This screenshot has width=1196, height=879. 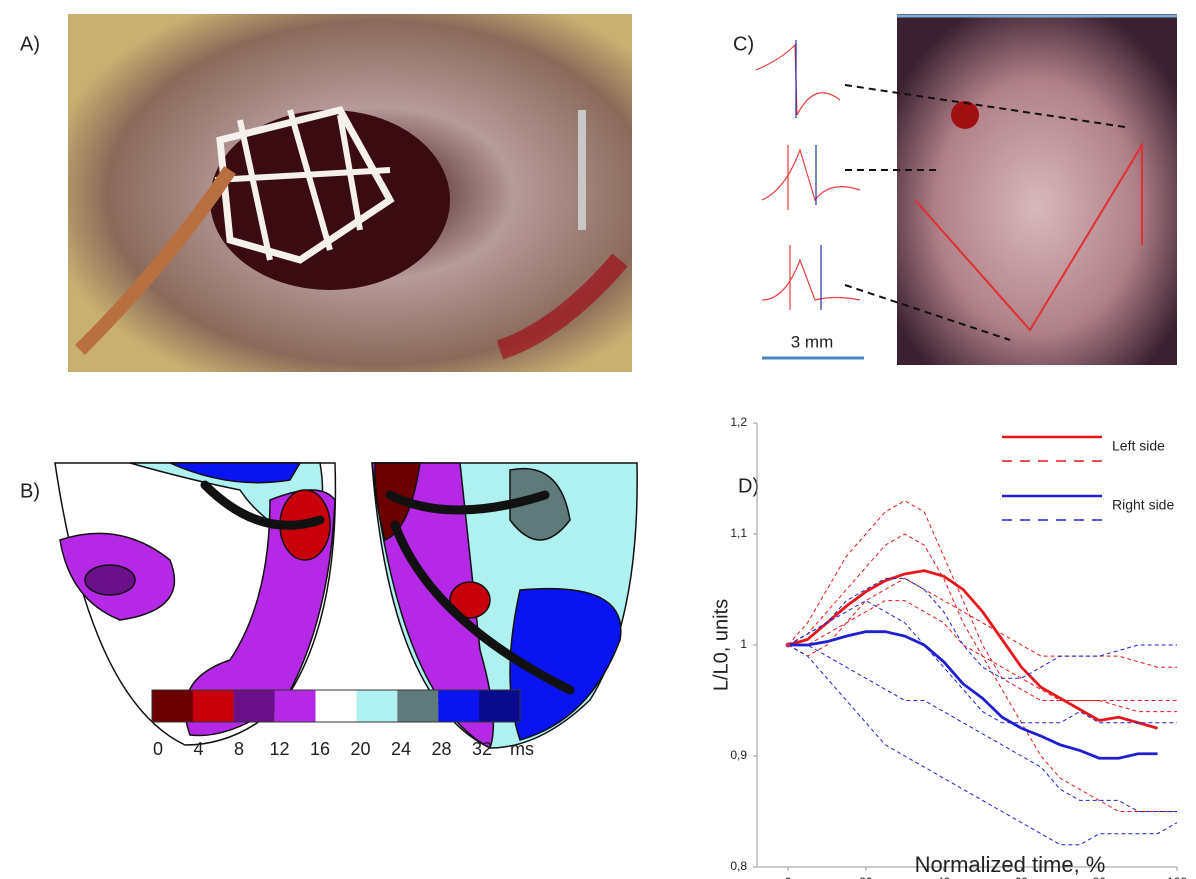 What do you see at coordinates (1022, 877) in the screenshot?
I see `x-tick-label: 60` at bounding box center [1022, 877].